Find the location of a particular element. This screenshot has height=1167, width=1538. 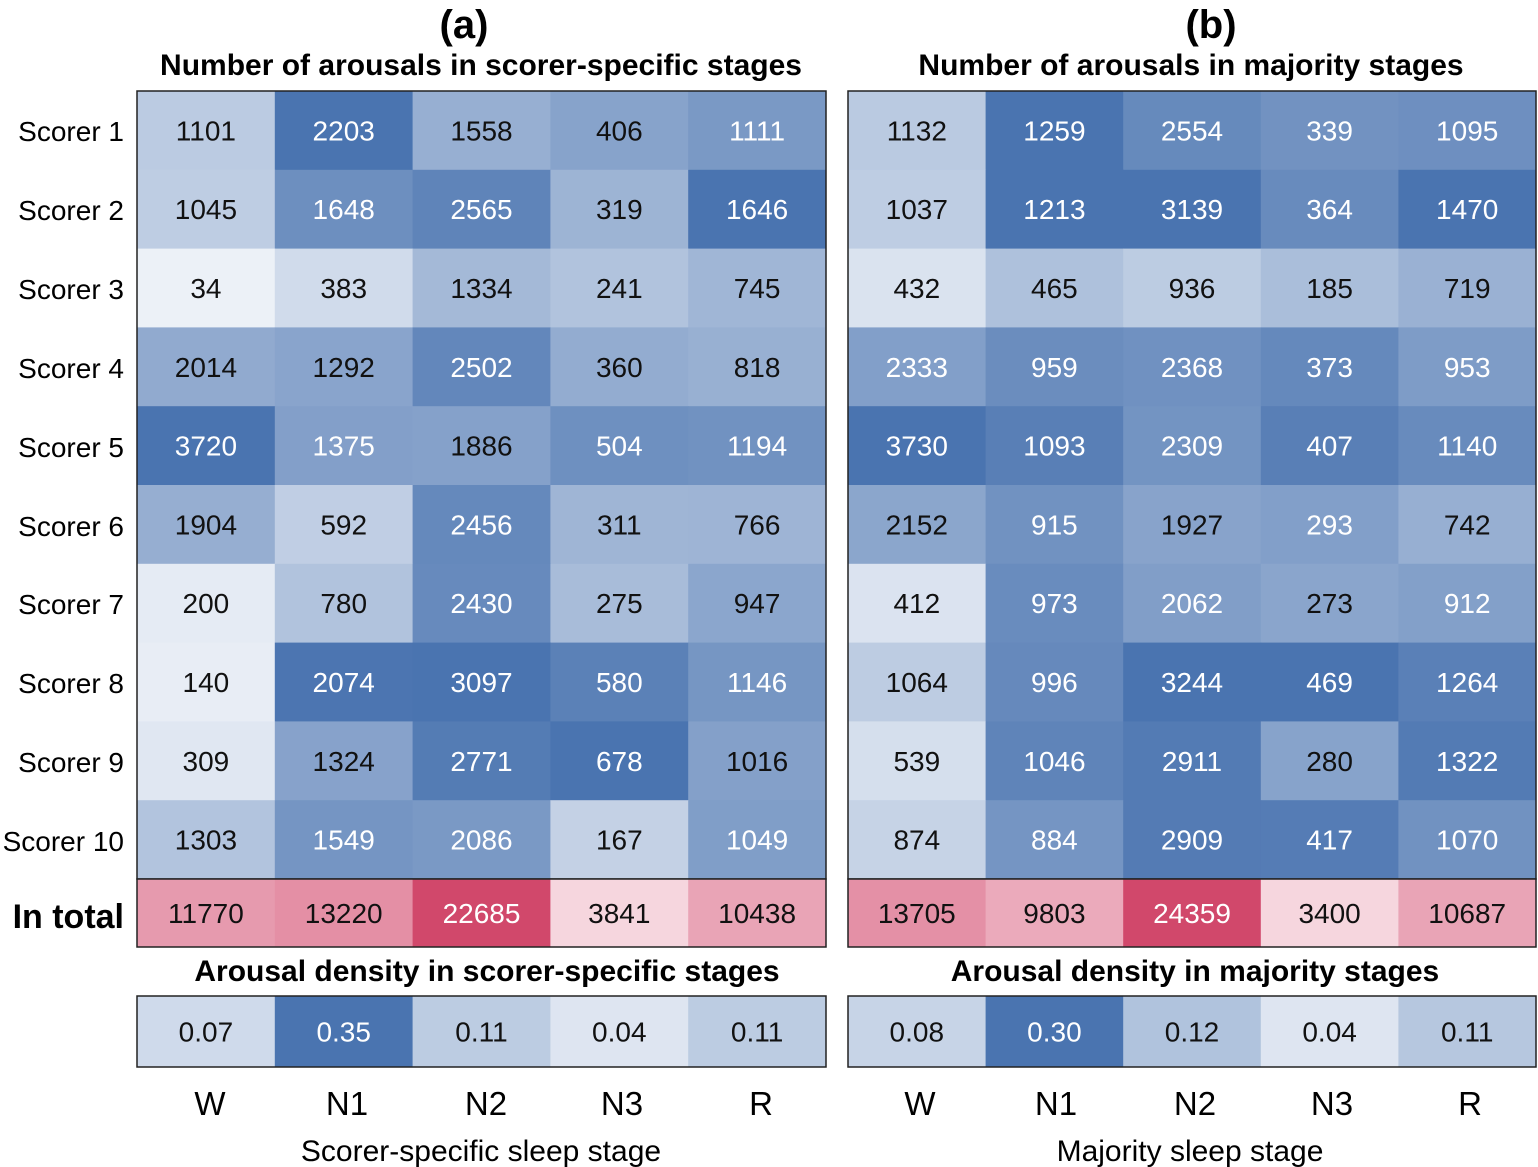

cell-value: 915 is located at coordinates (1054, 524).